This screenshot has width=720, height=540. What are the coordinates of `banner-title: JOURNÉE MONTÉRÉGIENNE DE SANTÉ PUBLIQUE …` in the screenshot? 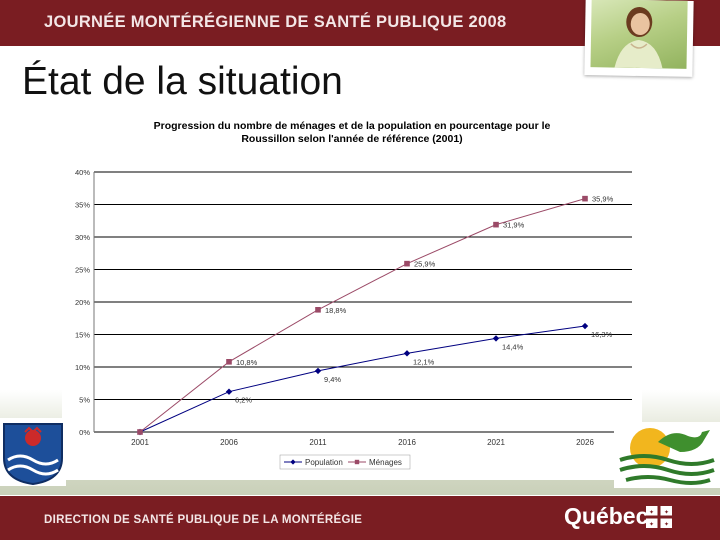 It's located at (275, 22).